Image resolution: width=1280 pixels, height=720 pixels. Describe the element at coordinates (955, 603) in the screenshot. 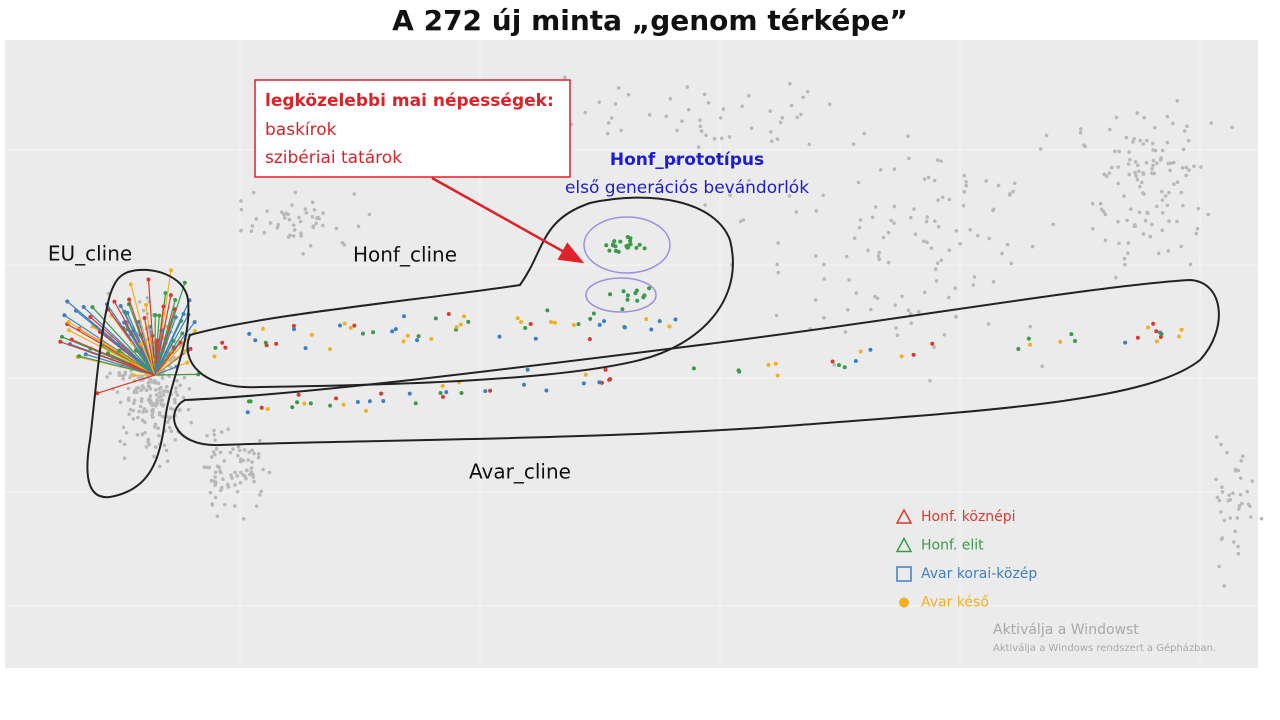

I see `legend-label: Avar késő` at that location.